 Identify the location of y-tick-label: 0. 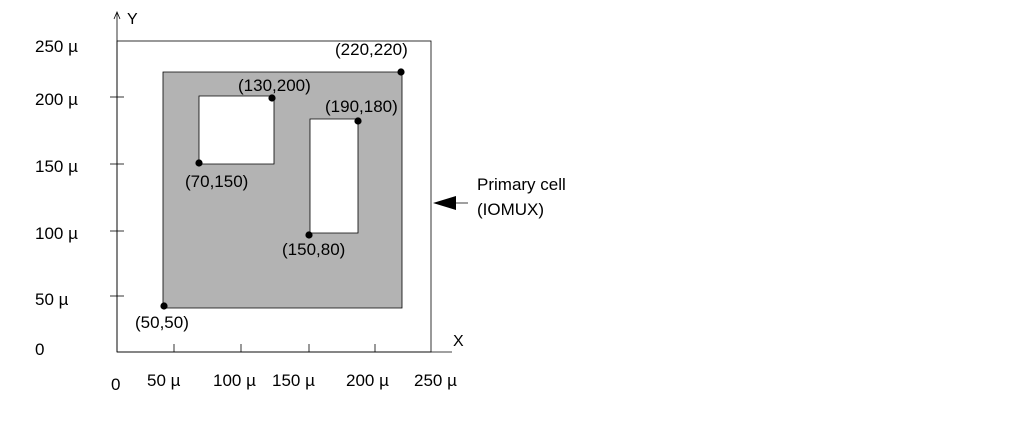
(39, 349).